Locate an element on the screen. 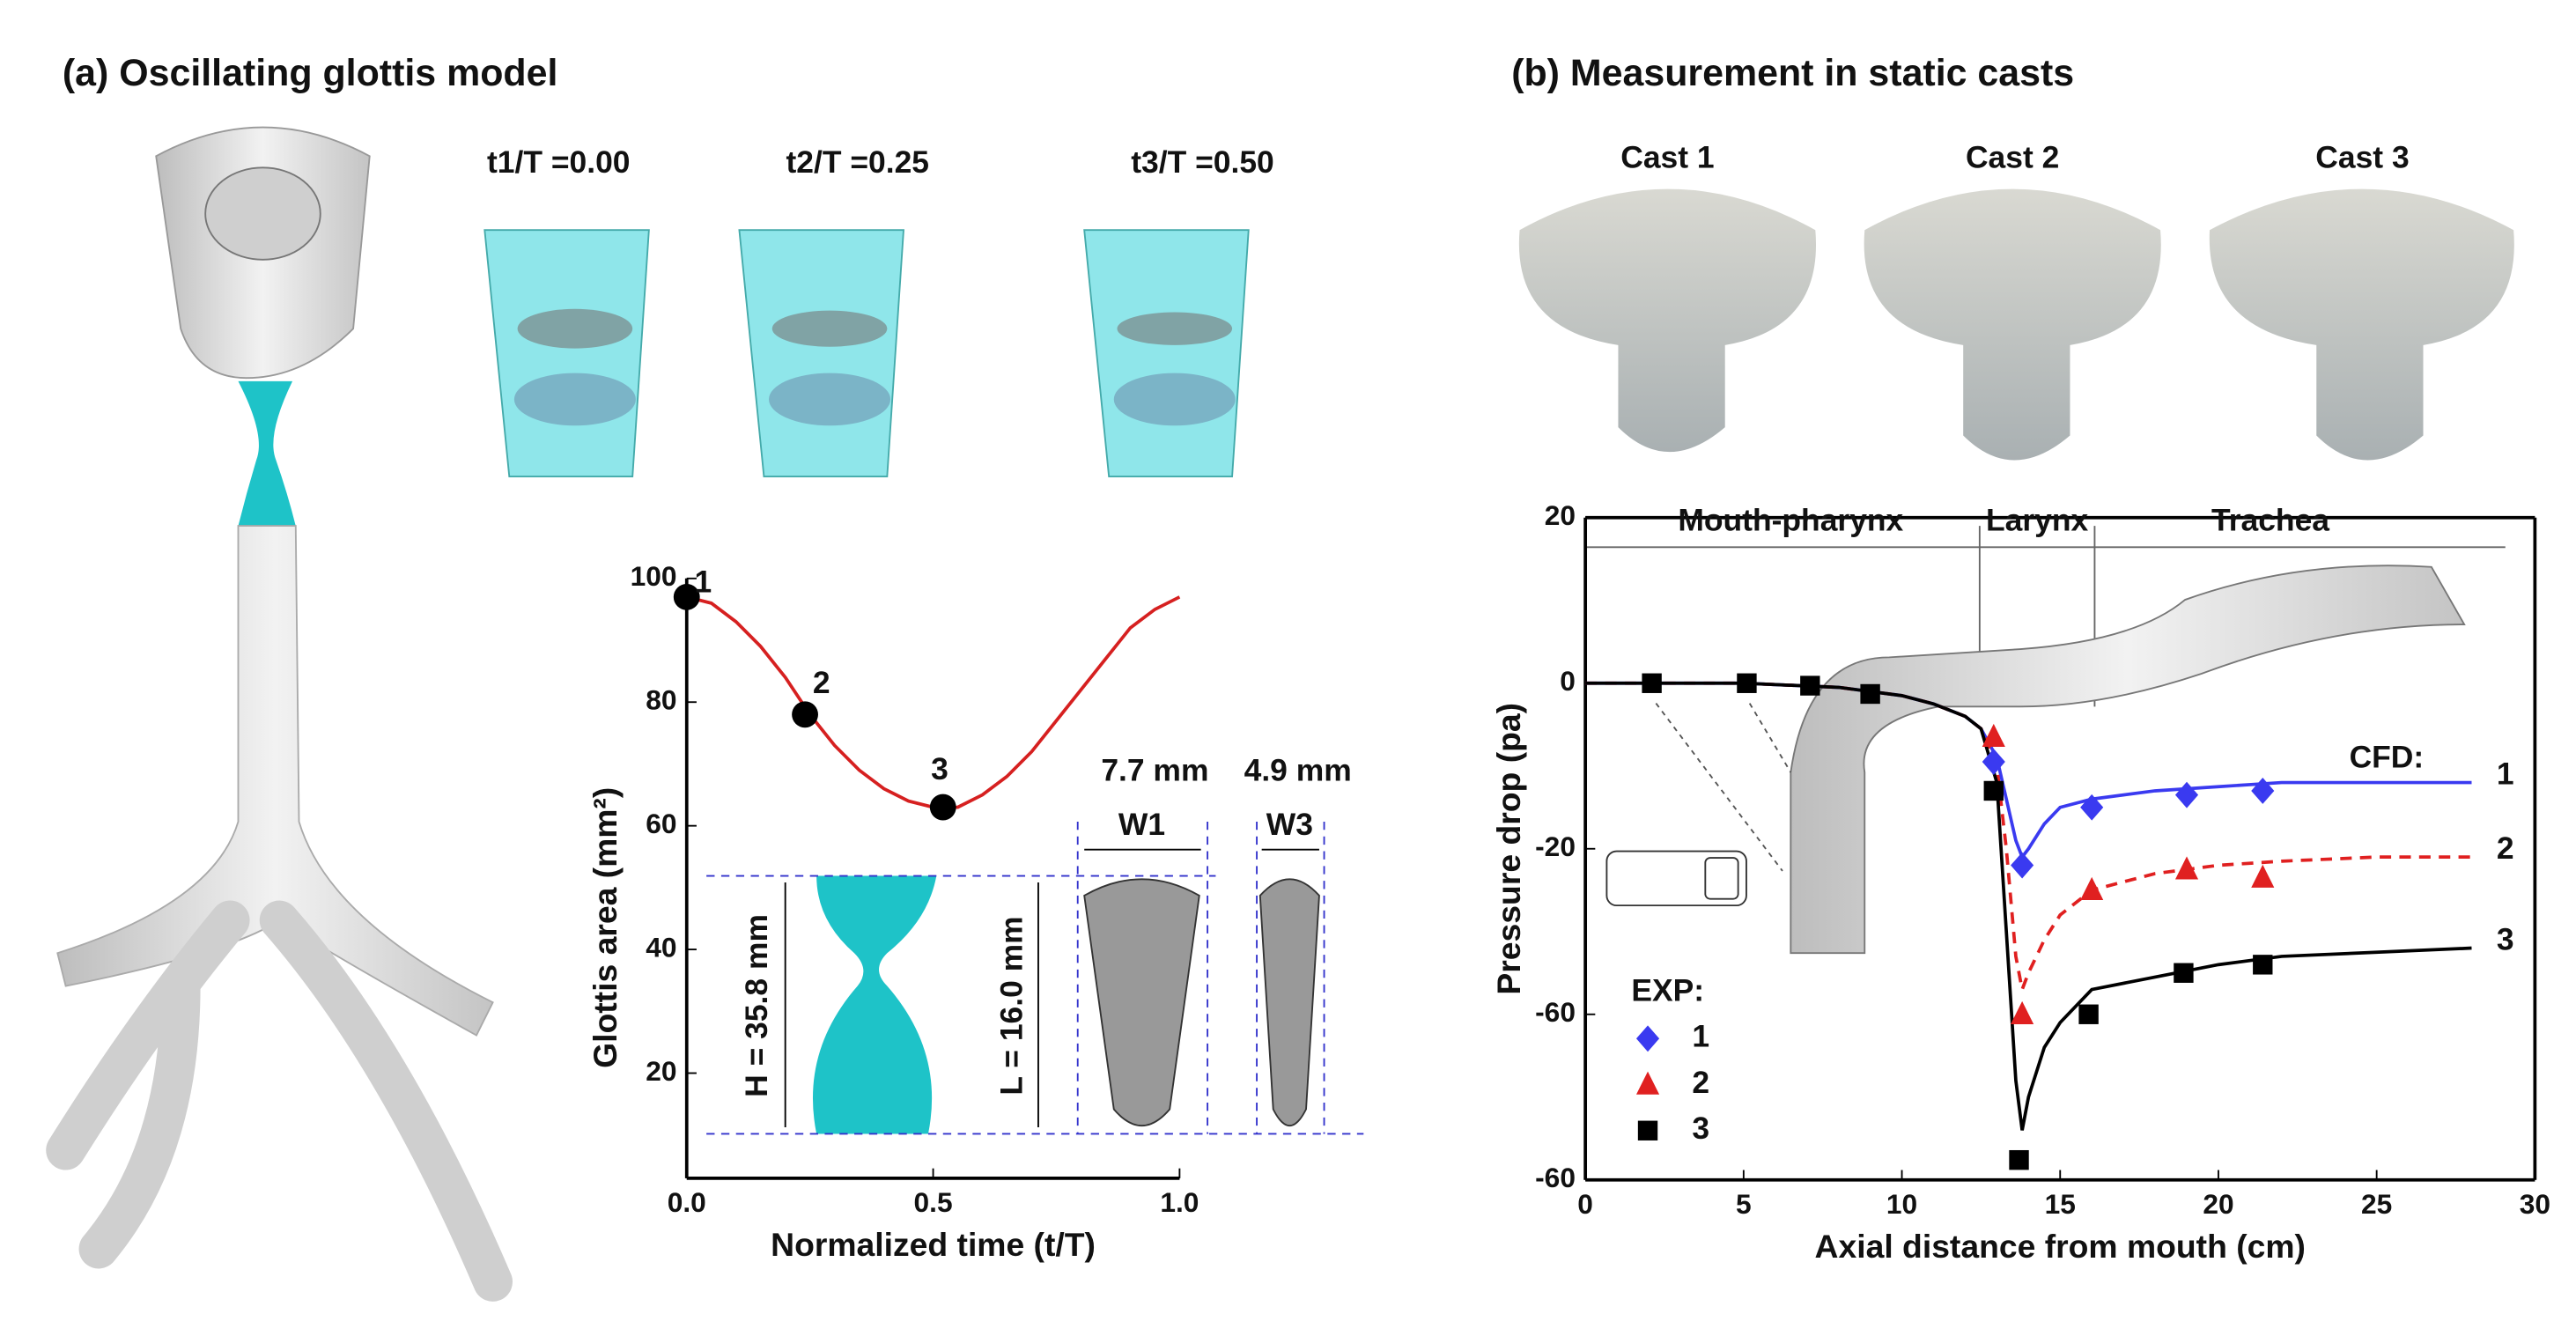  x-axis-label: Axial distance from mouth (cm) is located at coordinates (2060, 1247).